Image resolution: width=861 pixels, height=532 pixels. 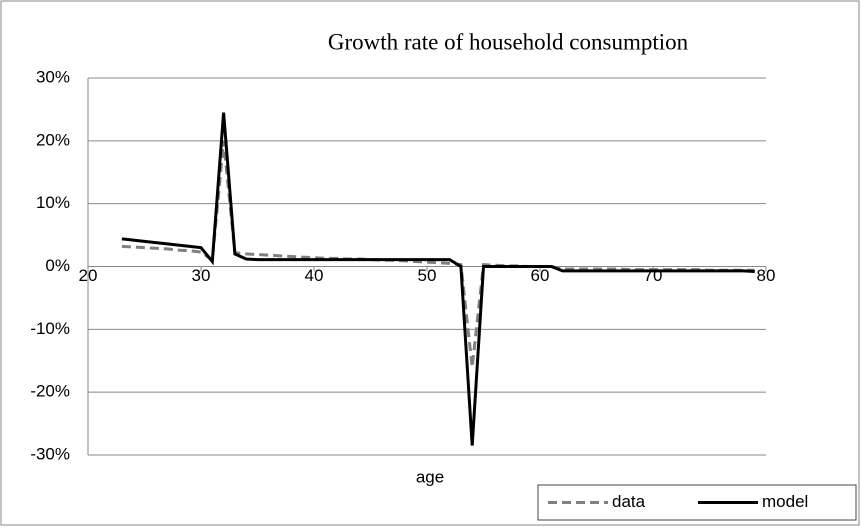 I want to click on x-tick-label: 30, so click(x=201, y=275).